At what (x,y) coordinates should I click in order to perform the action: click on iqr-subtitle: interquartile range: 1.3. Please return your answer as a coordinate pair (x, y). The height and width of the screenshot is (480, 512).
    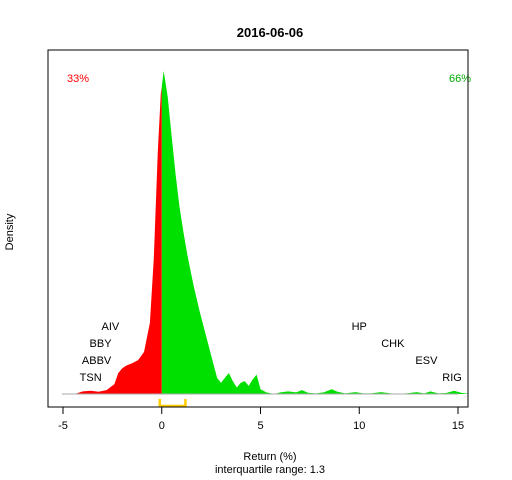
    Looking at the image, I should click on (270, 470).